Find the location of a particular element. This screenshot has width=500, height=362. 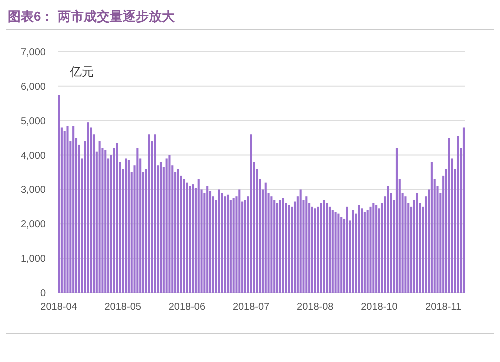

x-tick-label: 2018-08 is located at coordinates (315, 307).